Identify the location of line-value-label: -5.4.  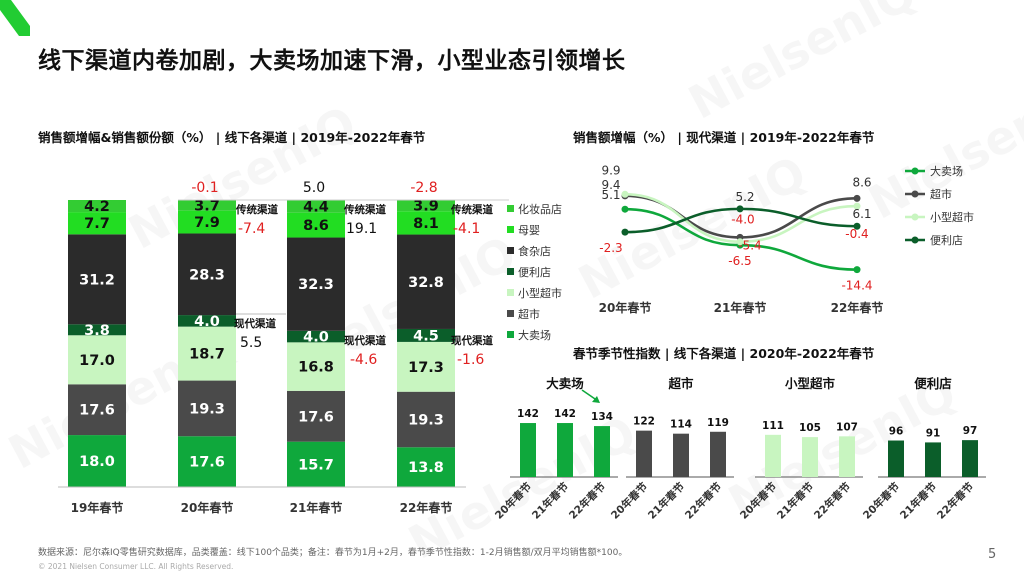
(749, 246).